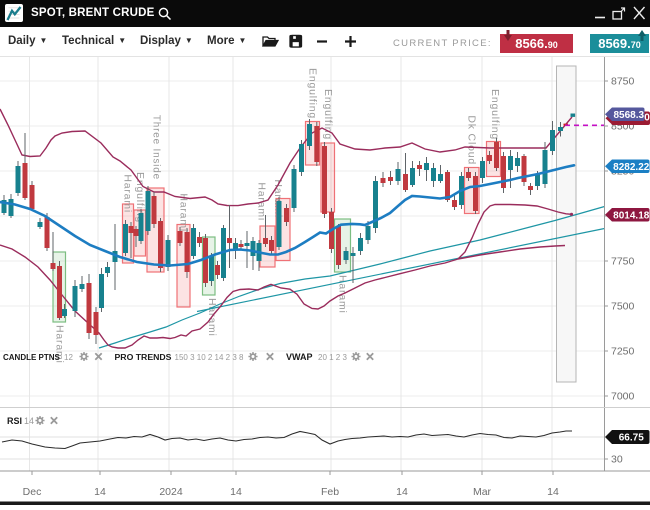  Describe the element at coordinates (631, 167) in the screenshot. I see `svg-text: 8282.22` at that location.